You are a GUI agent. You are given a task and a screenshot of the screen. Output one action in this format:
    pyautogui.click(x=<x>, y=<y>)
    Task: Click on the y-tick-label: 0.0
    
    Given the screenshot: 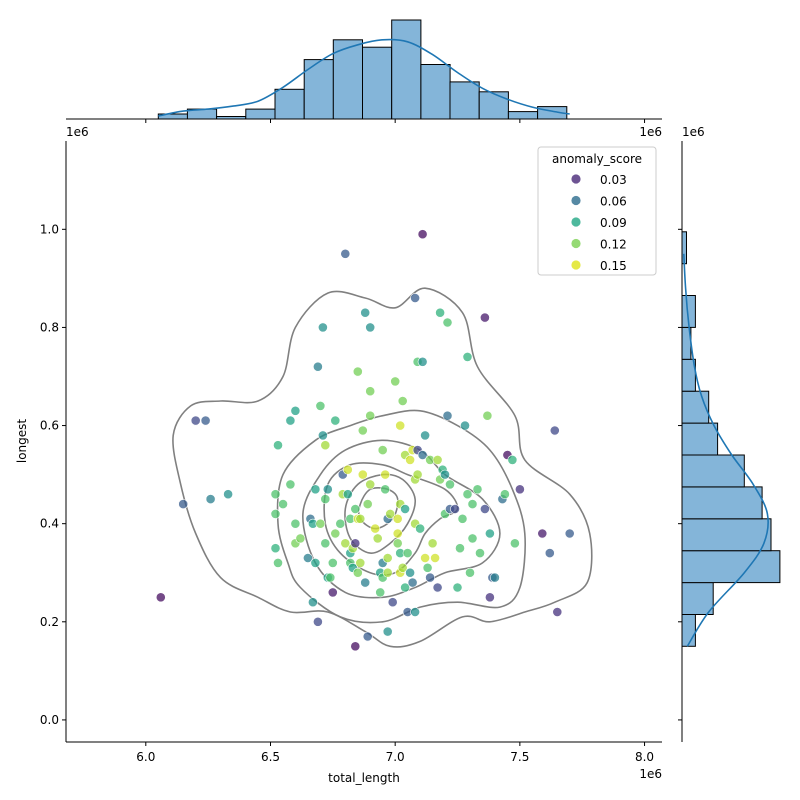 What is the action you would take?
    pyautogui.click(x=49, y=720)
    